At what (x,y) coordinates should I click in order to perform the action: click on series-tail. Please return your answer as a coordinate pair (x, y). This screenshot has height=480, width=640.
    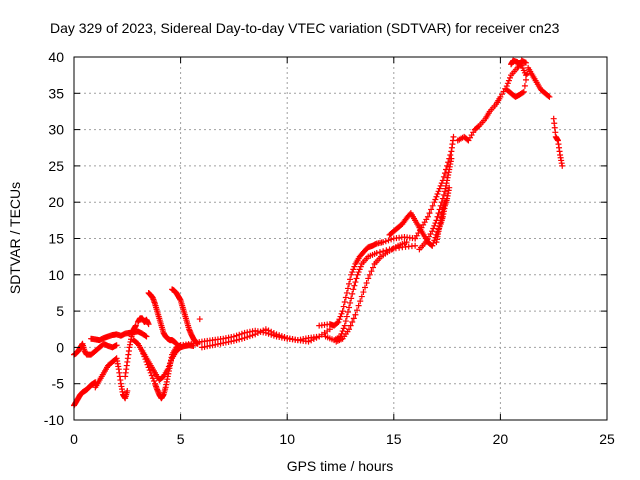
    Looking at the image, I should click on (558, 142).